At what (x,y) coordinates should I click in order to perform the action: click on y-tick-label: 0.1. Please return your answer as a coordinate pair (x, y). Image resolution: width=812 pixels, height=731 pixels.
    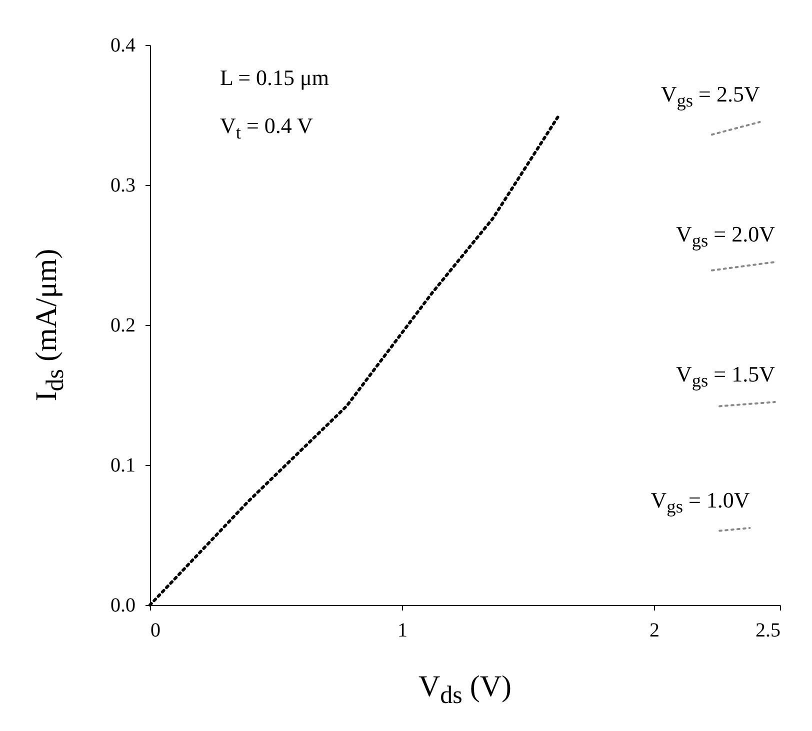
    Looking at the image, I should click on (123, 465).